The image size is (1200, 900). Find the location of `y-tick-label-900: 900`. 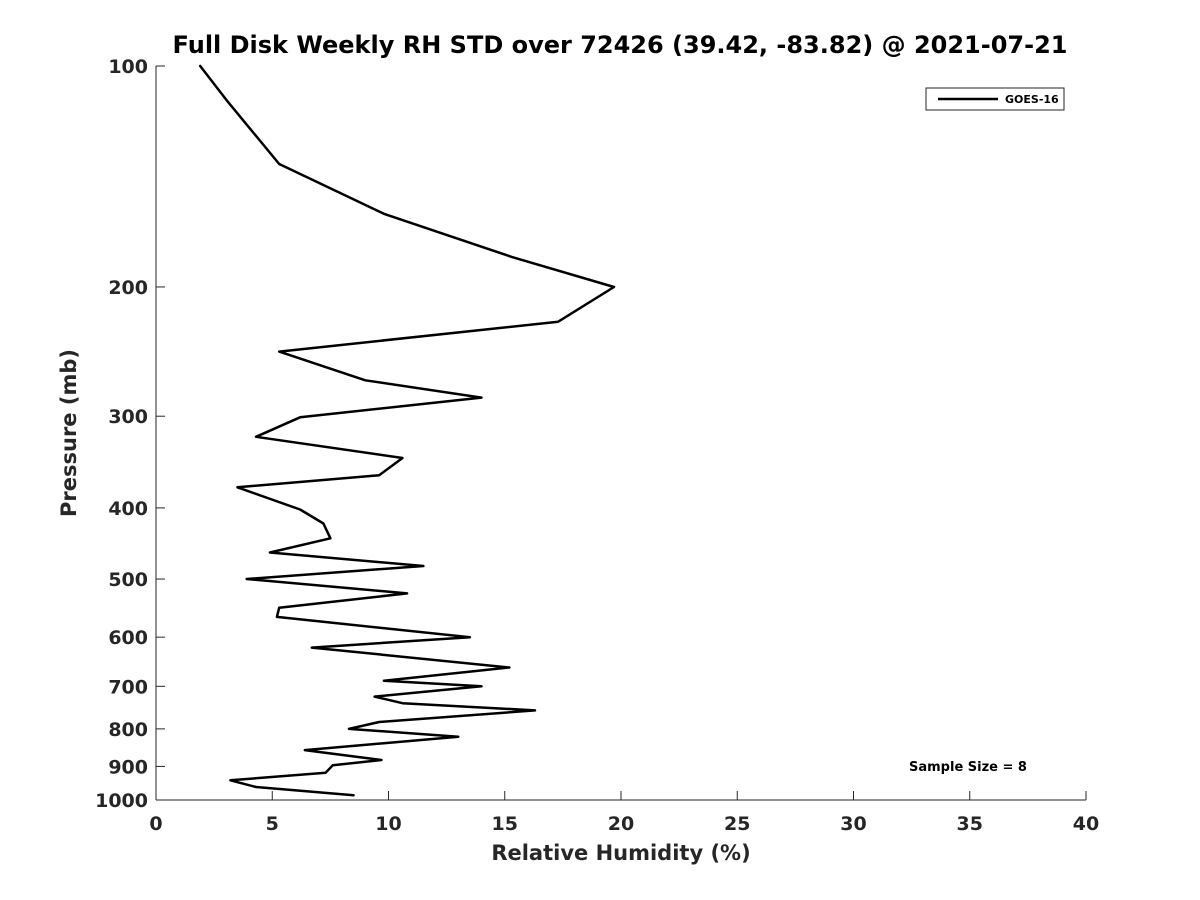

y-tick-label-900: 900 is located at coordinates (128, 767).